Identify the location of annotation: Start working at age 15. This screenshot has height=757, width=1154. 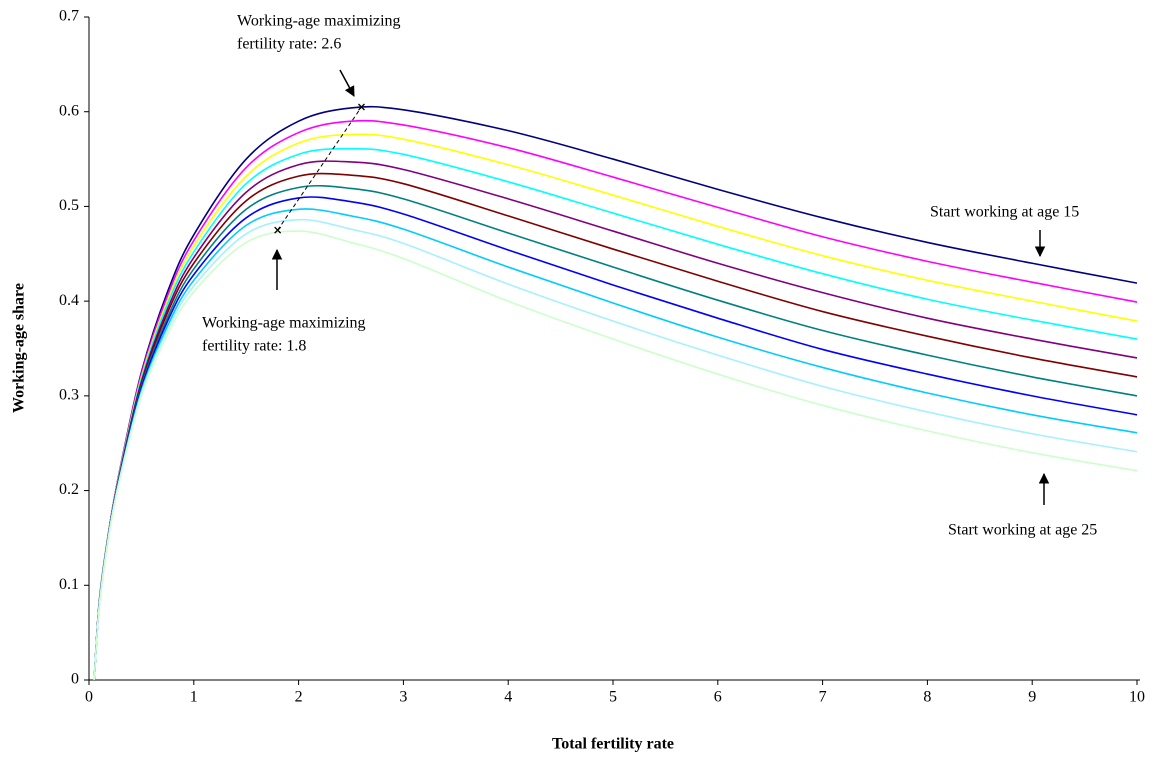
(1004, 212).